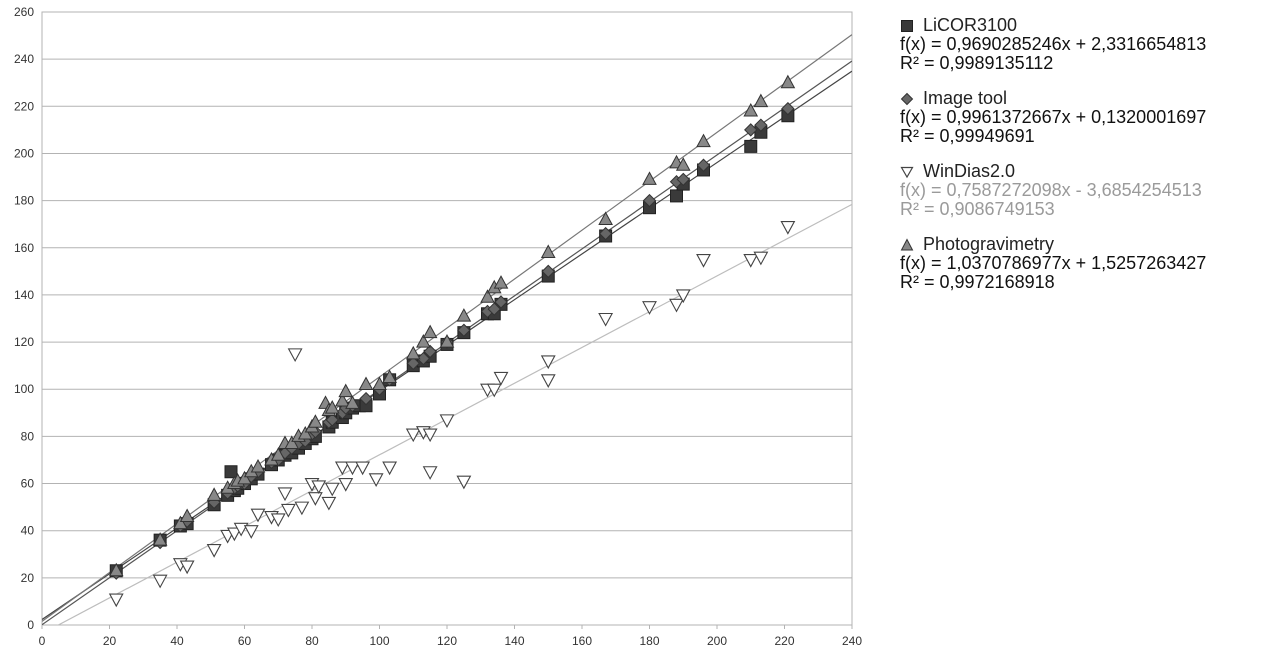 Image resolution: width=1277 pixels, height=655 pixels. Describe the element at coordinates (28, 531) in the screenshot. I see `y-tick-label: 40` at that location.